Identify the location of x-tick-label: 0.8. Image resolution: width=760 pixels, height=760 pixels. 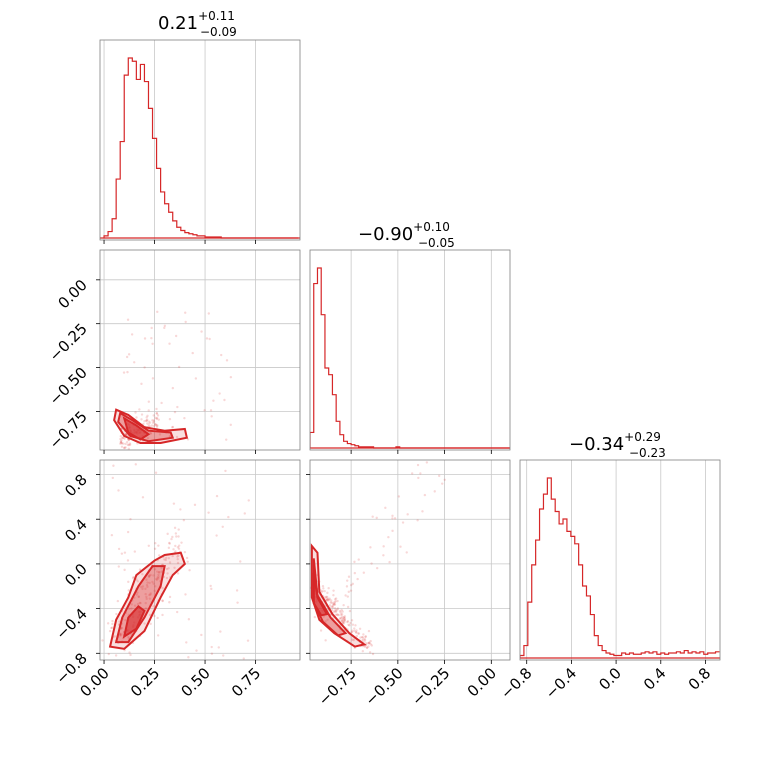
(700, 679).